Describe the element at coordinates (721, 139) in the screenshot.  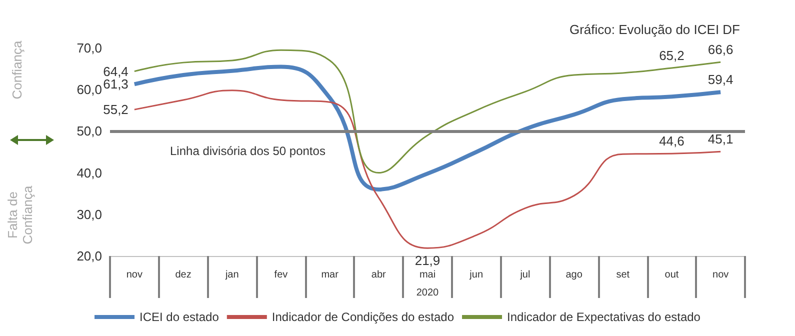
I see `data-label: 45,1` at that location.